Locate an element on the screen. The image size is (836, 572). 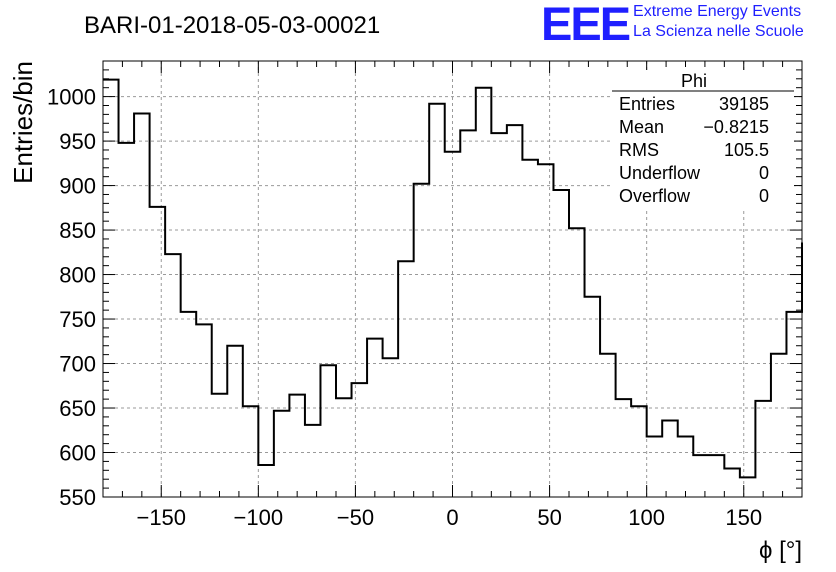
eee-logo-line2: La Scienza nelle Scuole is located at coordinates (718, 31).